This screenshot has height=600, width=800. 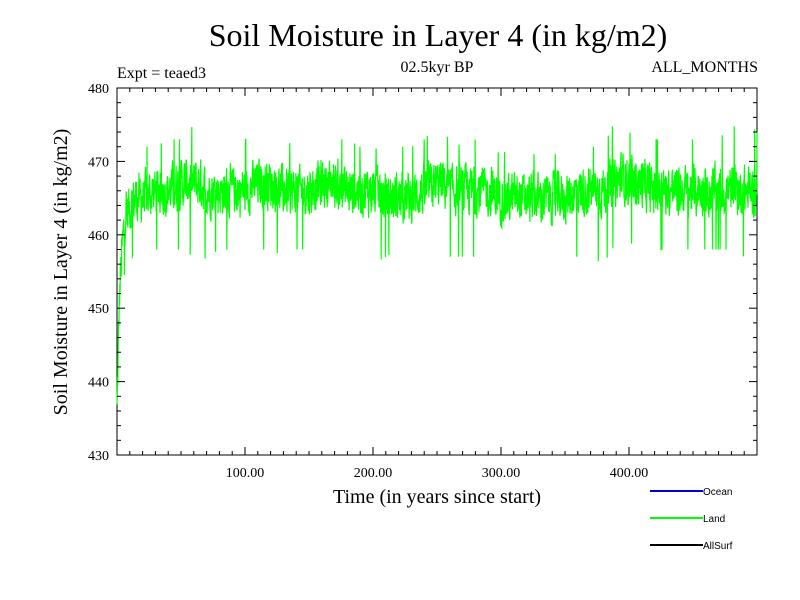 I want to click on y-tick-label: 450, so click(x=98, y=309).